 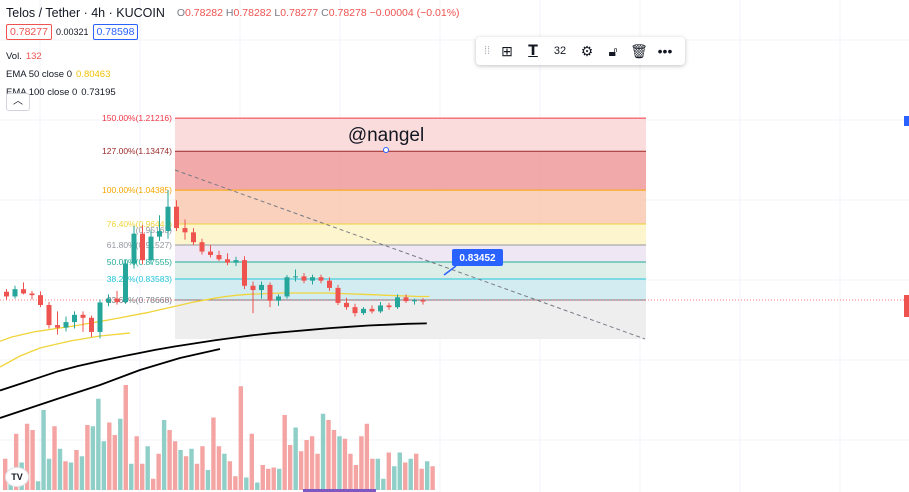 I want to click on price-scale-marker-blue, so click(x=906, y=121).